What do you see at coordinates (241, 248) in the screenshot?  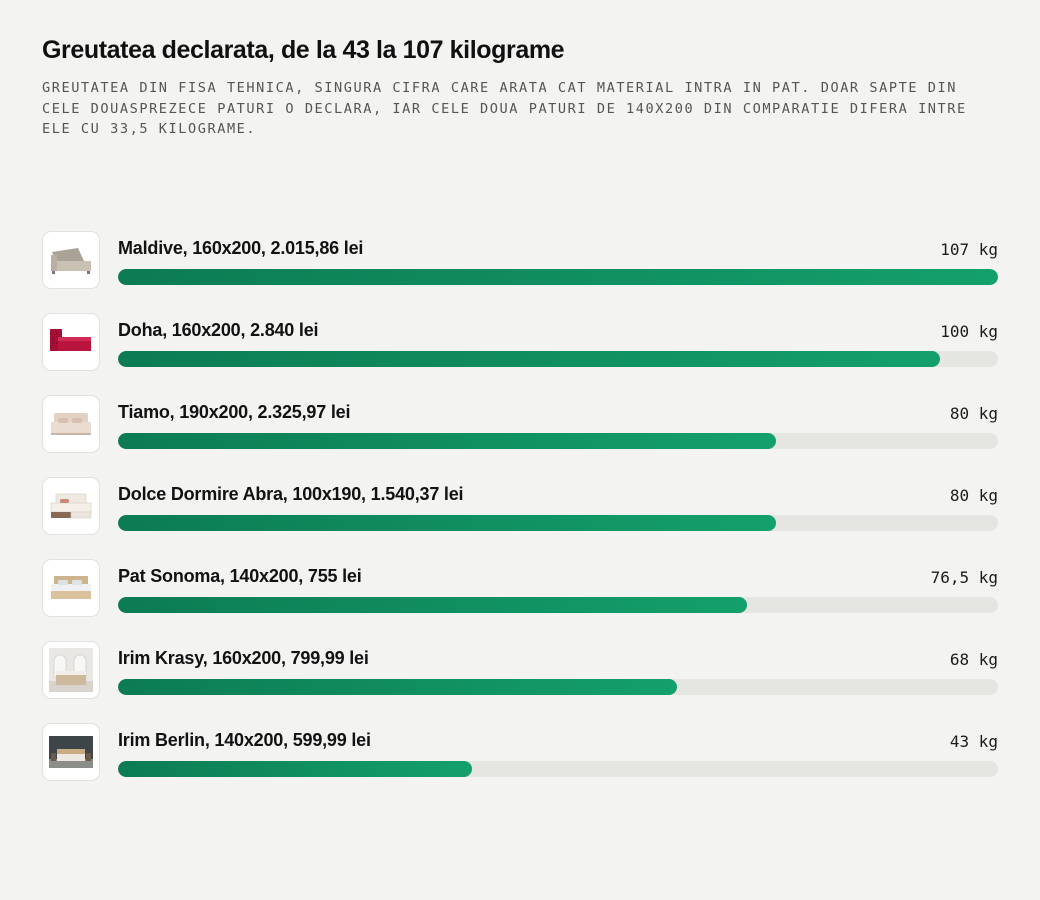 I see `bar-label: Maldive, 160x200, 2.015,86 lei` at bounding box center [241, 248].